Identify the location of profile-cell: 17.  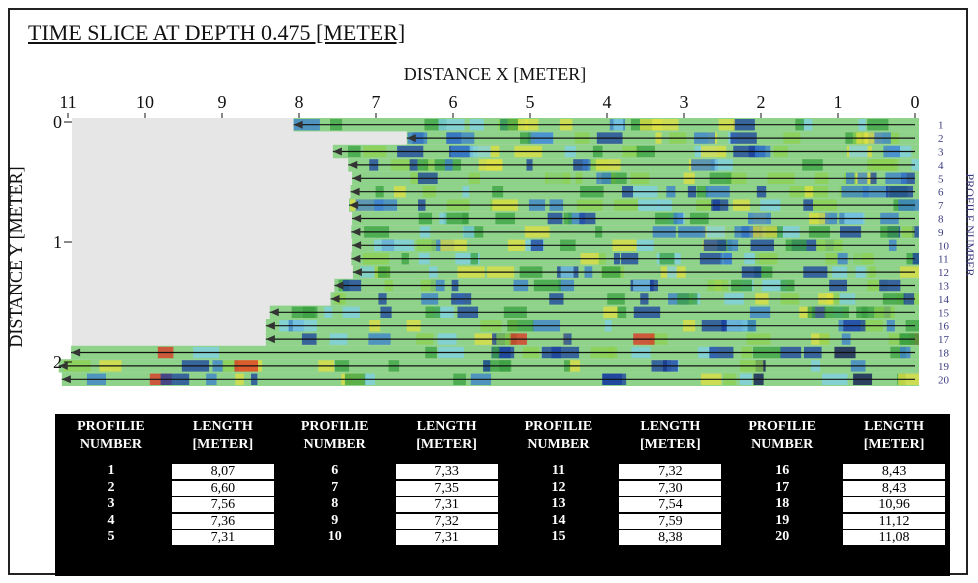
(782, 487).